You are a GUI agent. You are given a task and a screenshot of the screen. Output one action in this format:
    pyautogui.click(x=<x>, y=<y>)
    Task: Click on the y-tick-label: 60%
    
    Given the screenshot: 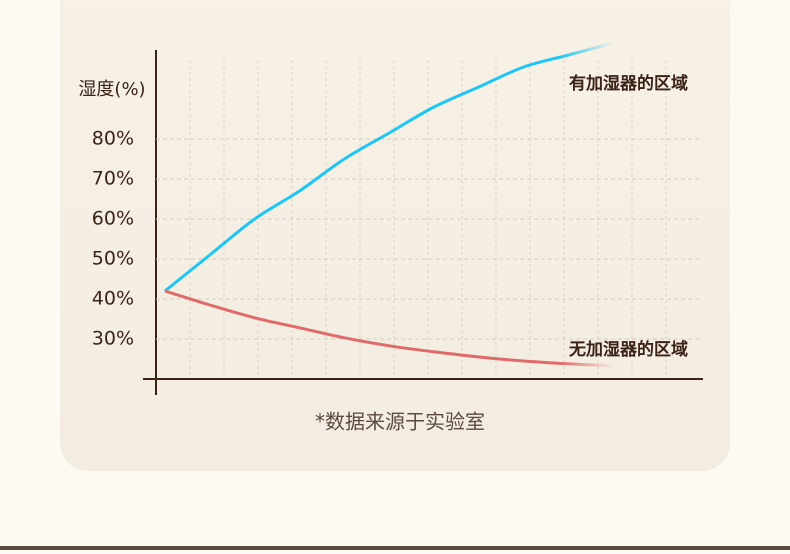 What is the action you would take?
    pyautogui.click(x=113, y=219)
    